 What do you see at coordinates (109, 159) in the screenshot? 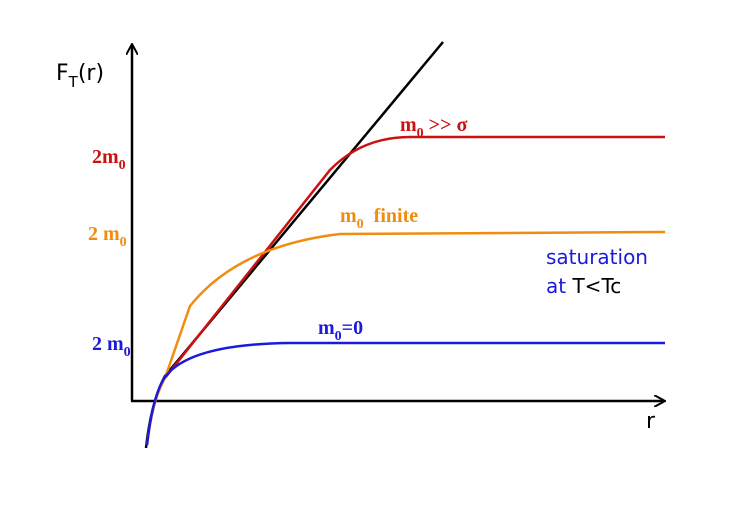
I see `level-label: 2m0` at bounding box center [109, 159].